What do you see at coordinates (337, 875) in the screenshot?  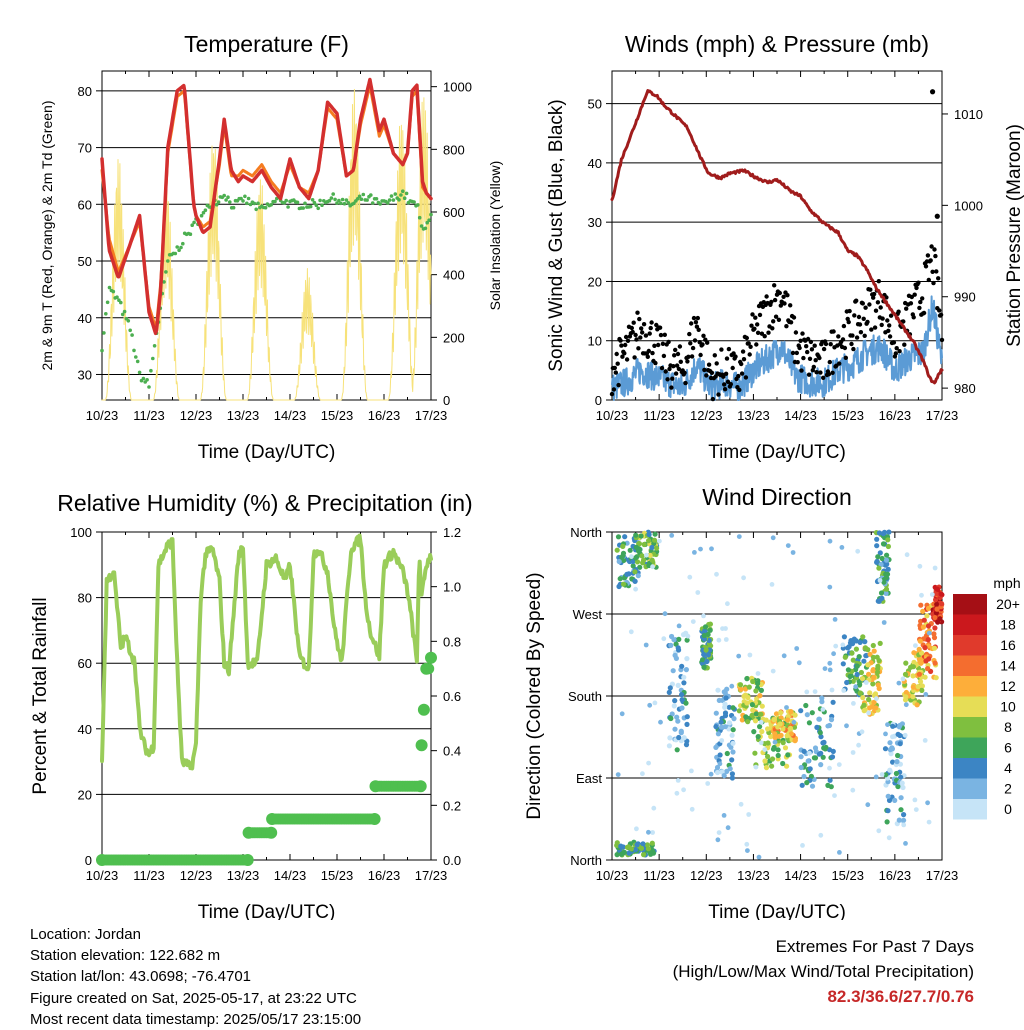 I see `x-tick-label: 15/23` at bounding box center [337, 875].